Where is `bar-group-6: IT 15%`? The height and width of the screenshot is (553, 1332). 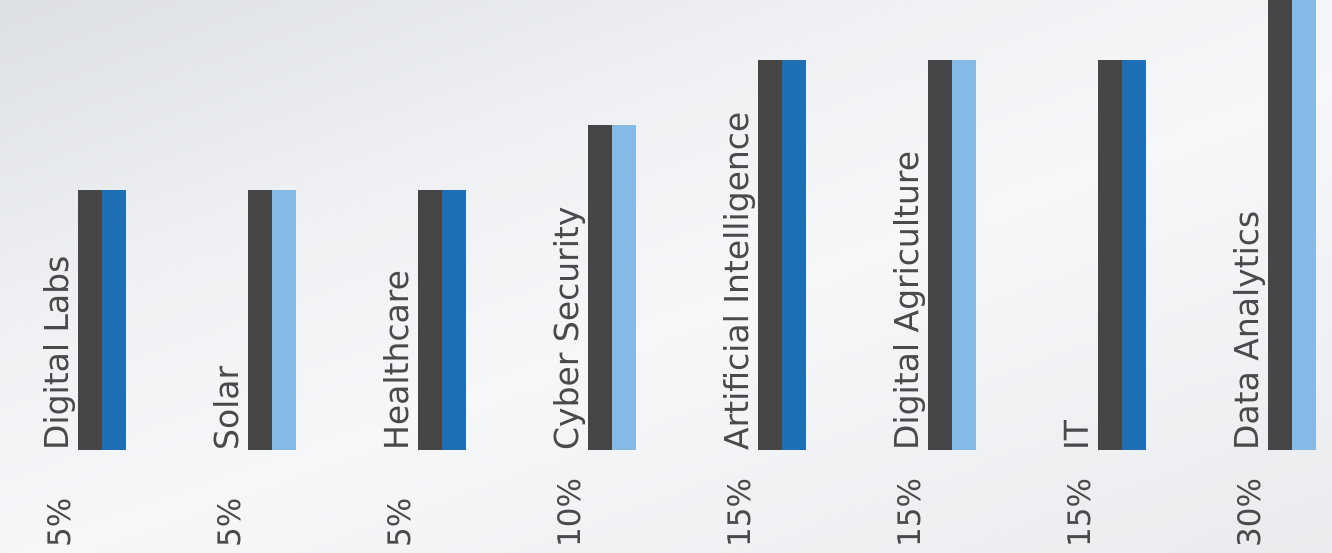
bar-group-6: IT 15% is located at coordinates (1101, 303).